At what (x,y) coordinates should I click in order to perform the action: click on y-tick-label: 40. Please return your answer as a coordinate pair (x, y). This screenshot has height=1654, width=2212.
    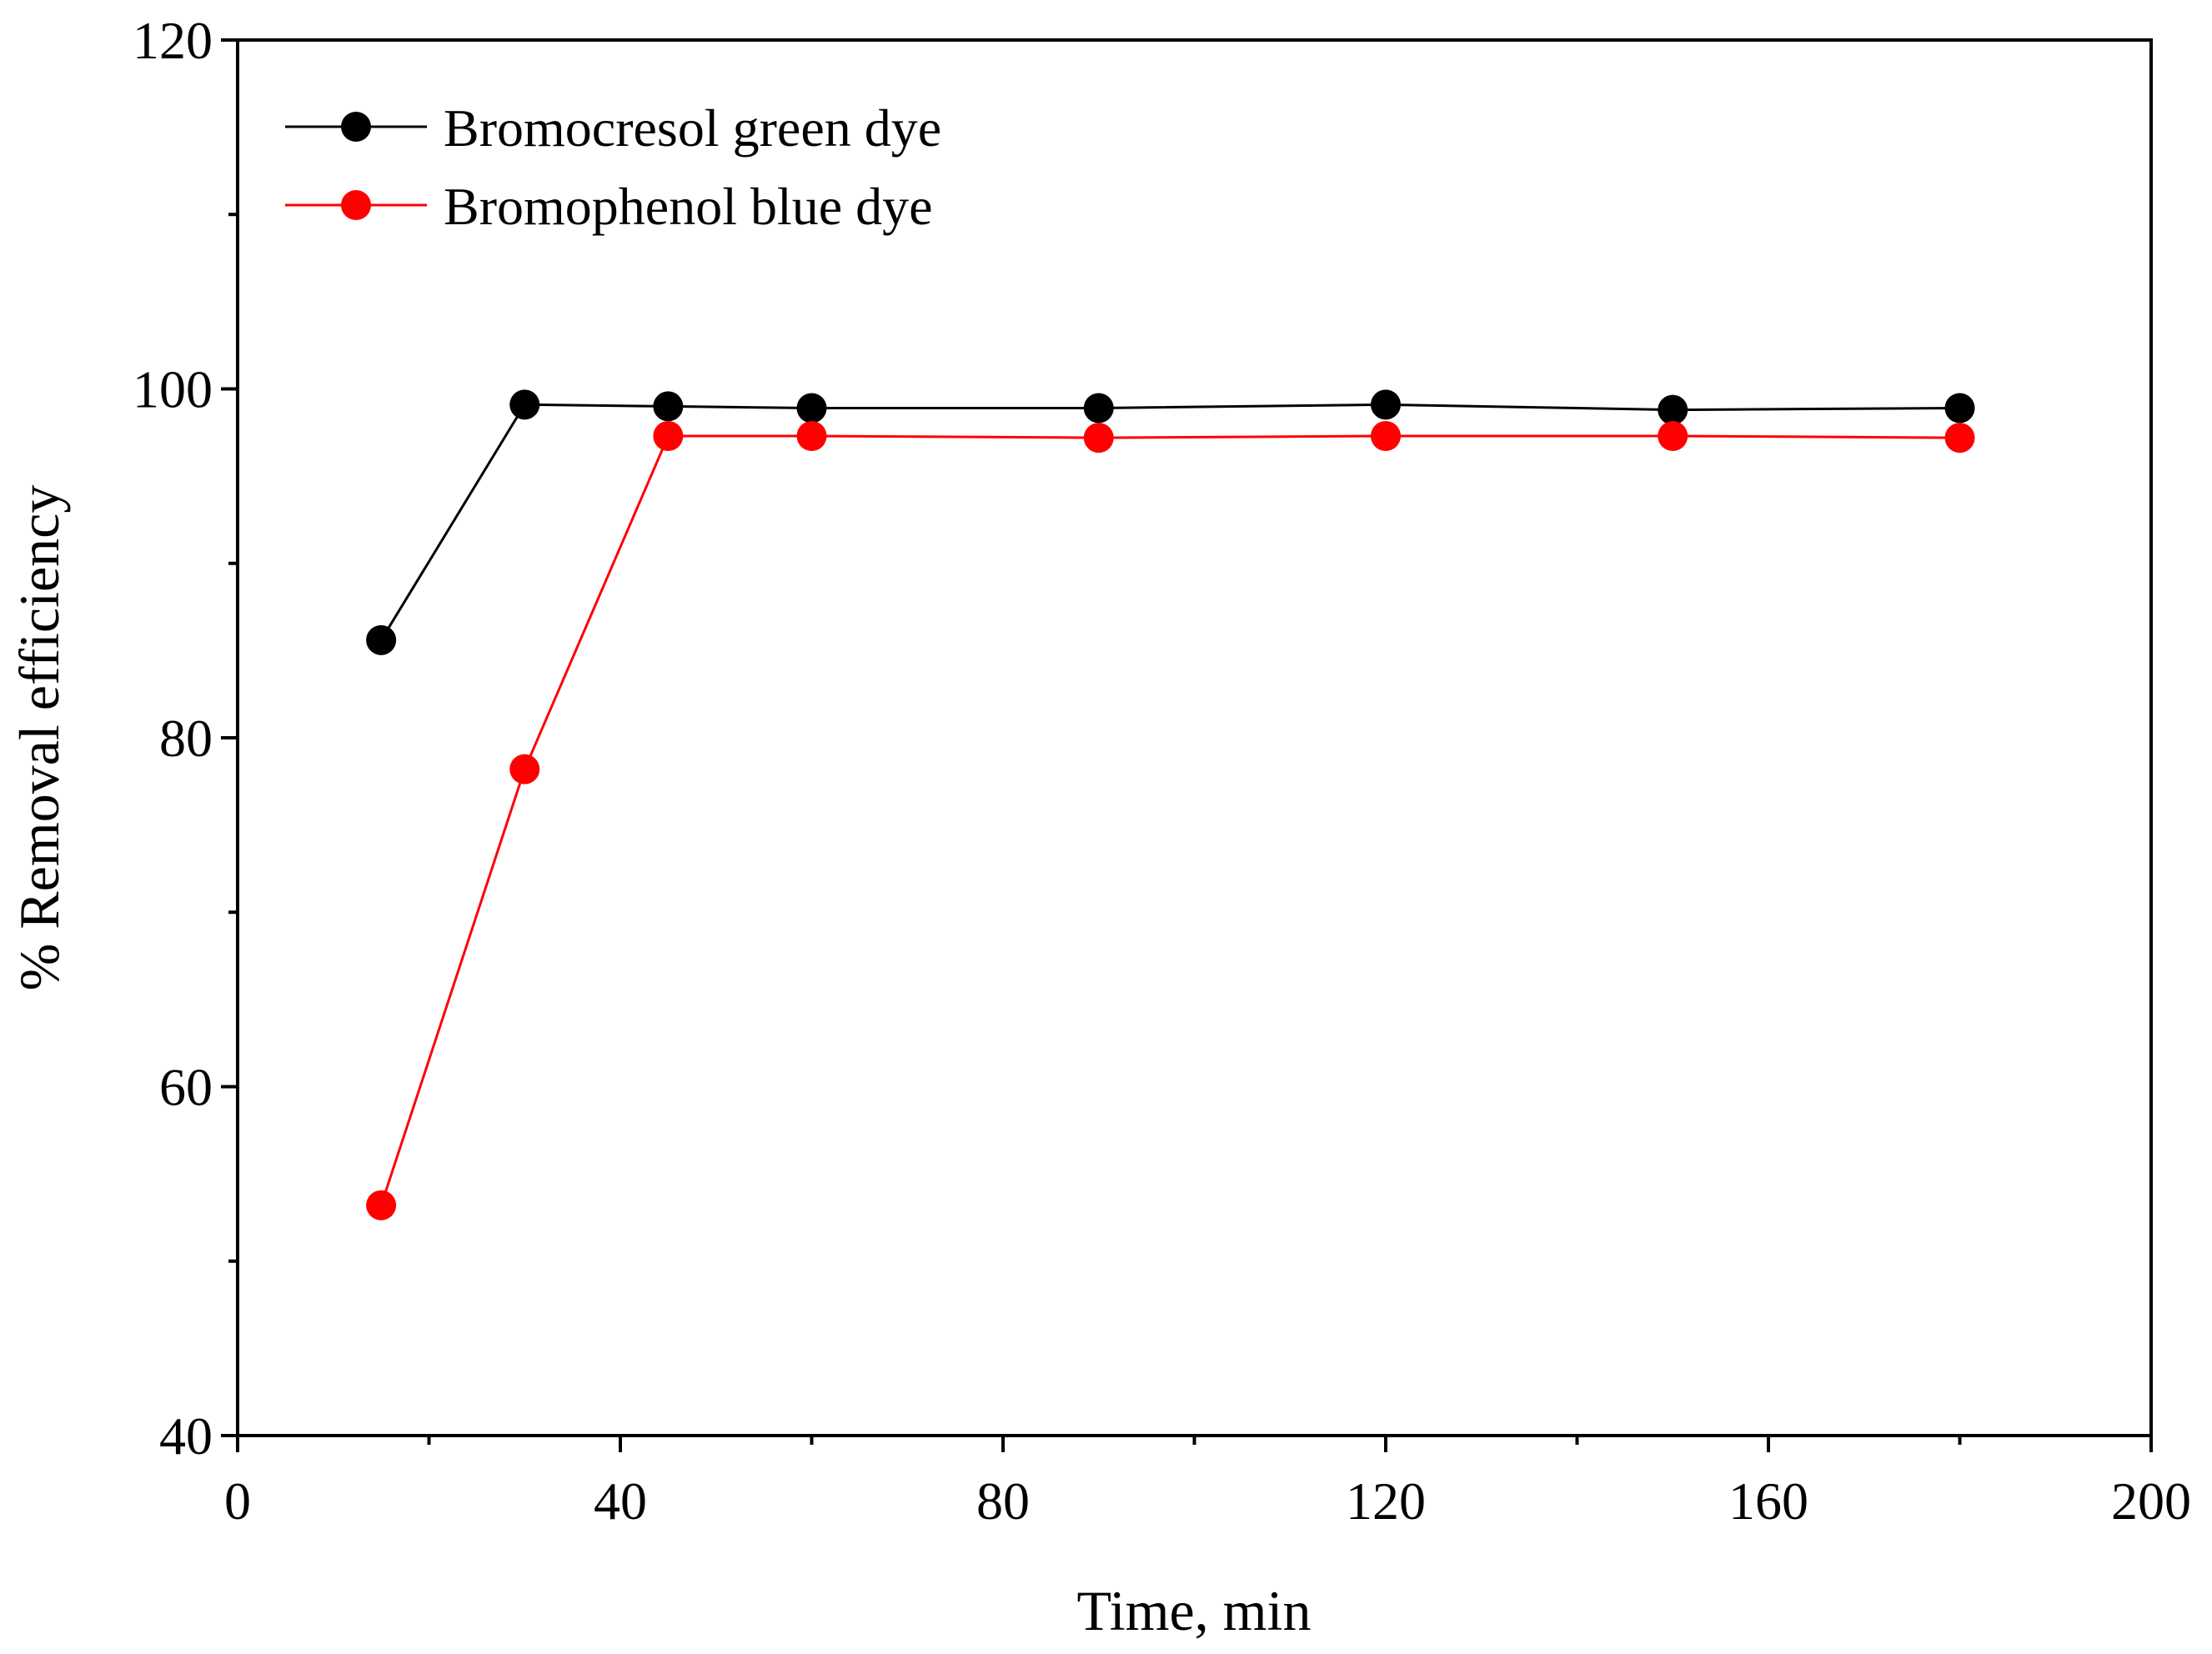
    Looking at the image, I should click on (186, 1436).